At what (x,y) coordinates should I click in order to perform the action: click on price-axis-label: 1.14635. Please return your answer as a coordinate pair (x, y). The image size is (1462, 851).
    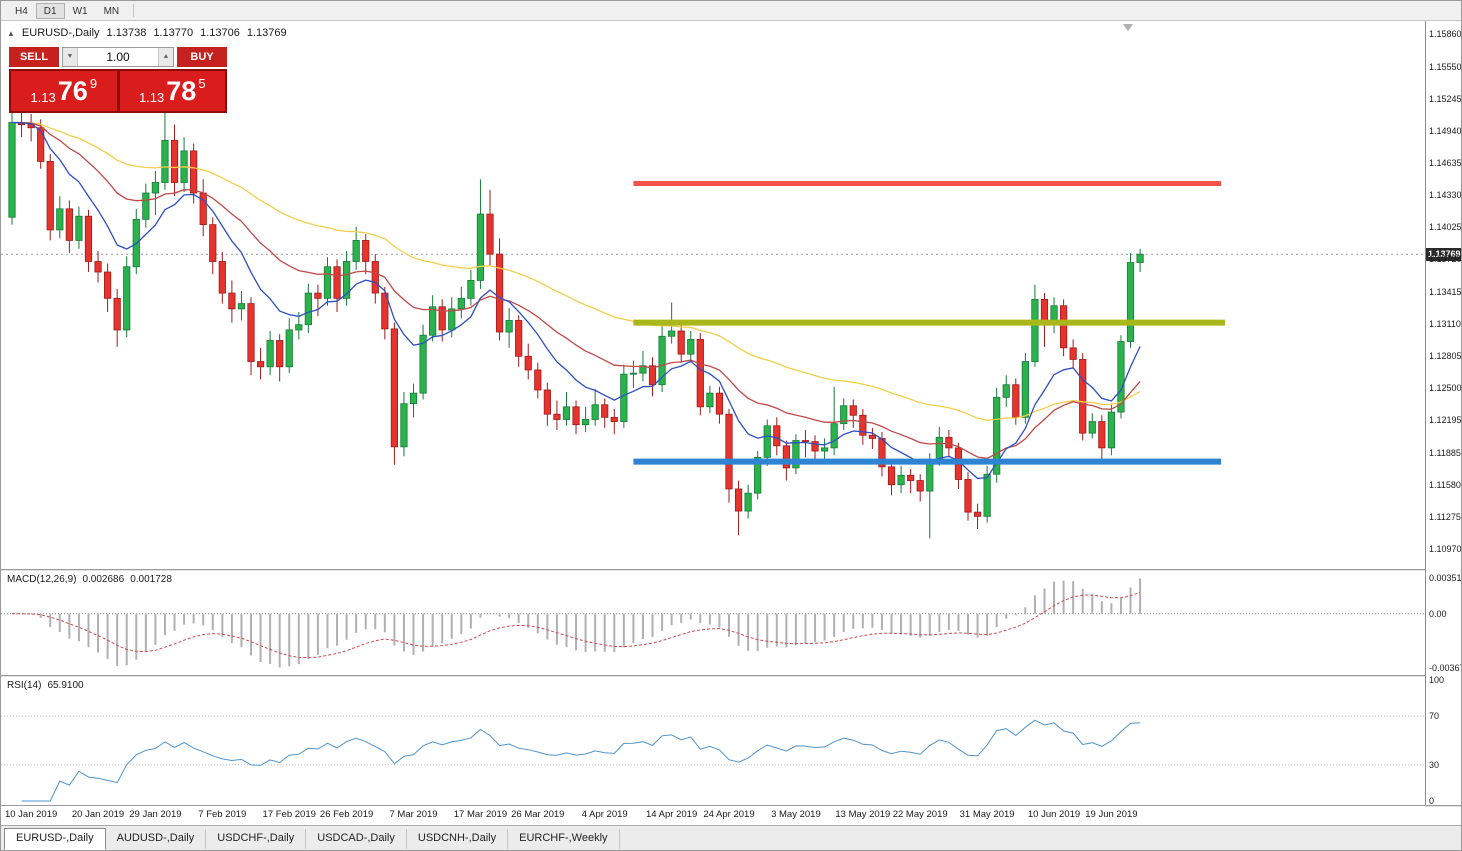
    Looking at the image, I should click on (1445, 163).